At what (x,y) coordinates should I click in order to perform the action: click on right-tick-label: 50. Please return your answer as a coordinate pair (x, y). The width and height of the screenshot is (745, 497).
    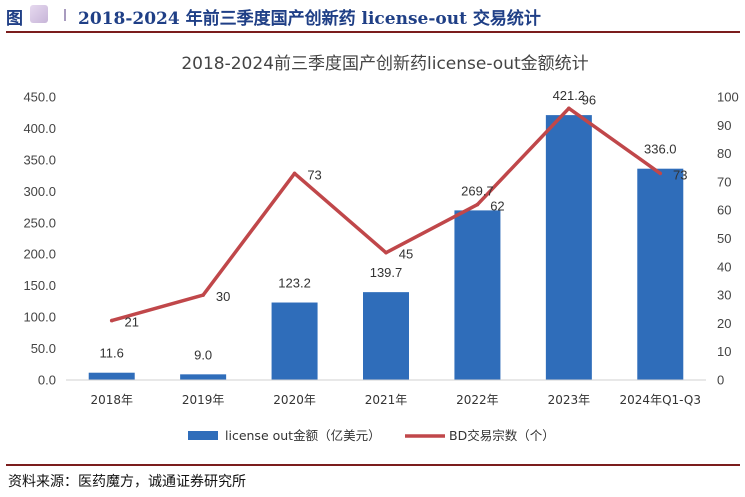
    Looking at the image, I should click on (724, 238).